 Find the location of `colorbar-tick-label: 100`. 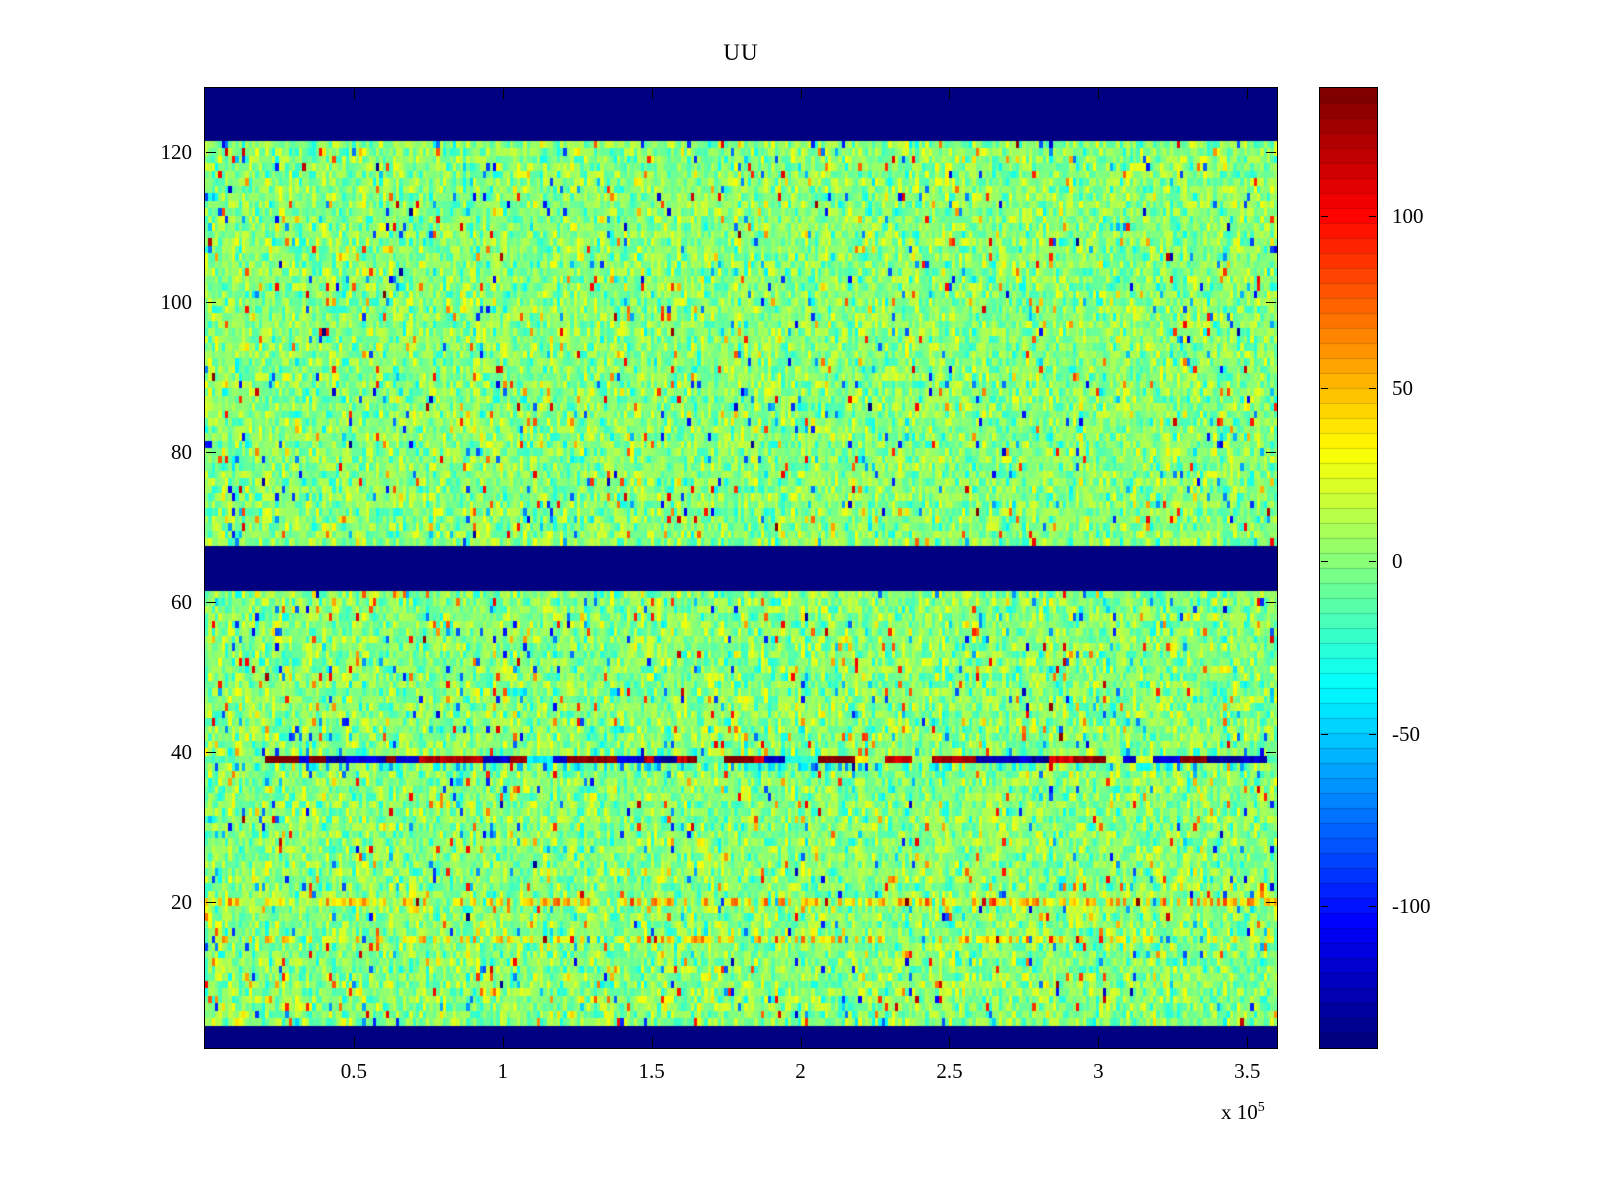

colorbar-tick-label: 100 is located at coordinates (1408, 215).